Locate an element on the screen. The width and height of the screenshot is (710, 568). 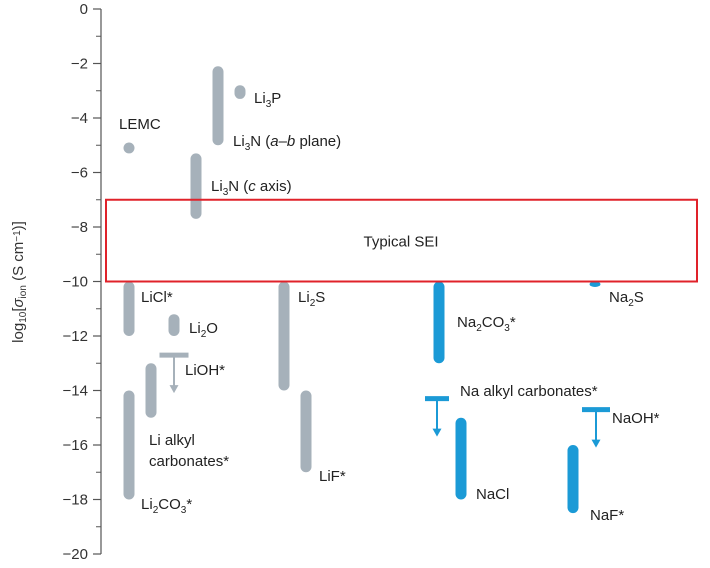
range-label-naf: NaF* is located at coordinates (607, 515).